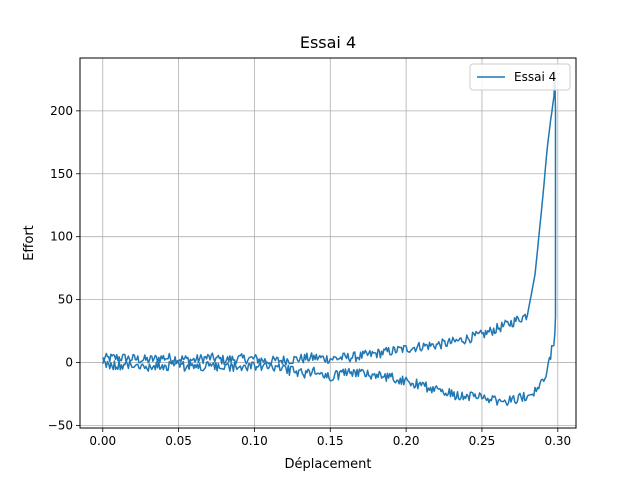  I want to click on y-tick-label: 200, so click(61, 111).